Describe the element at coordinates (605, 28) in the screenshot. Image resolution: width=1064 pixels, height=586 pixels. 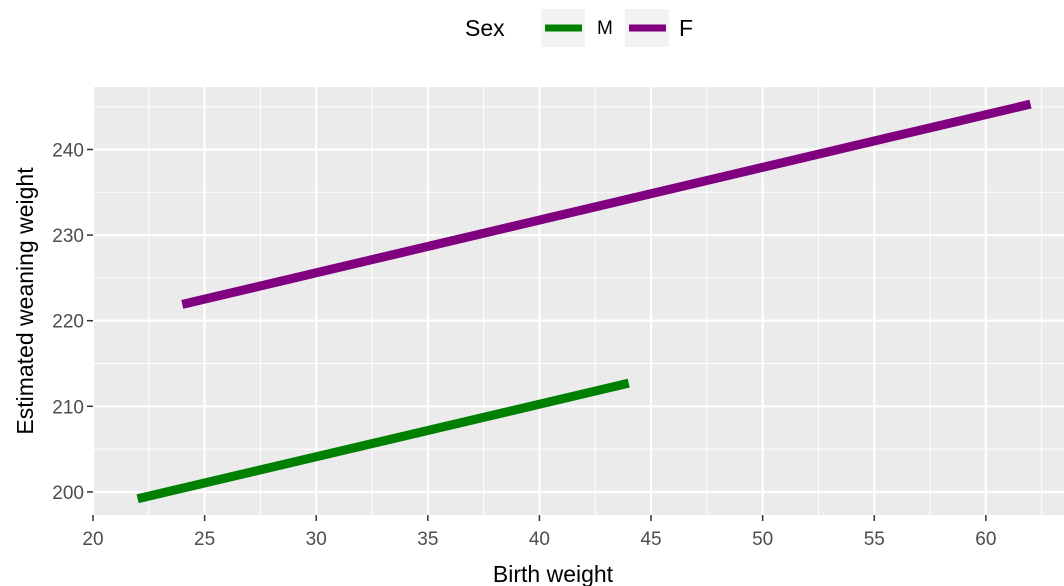
I see `legend-label-m: M` at that location.